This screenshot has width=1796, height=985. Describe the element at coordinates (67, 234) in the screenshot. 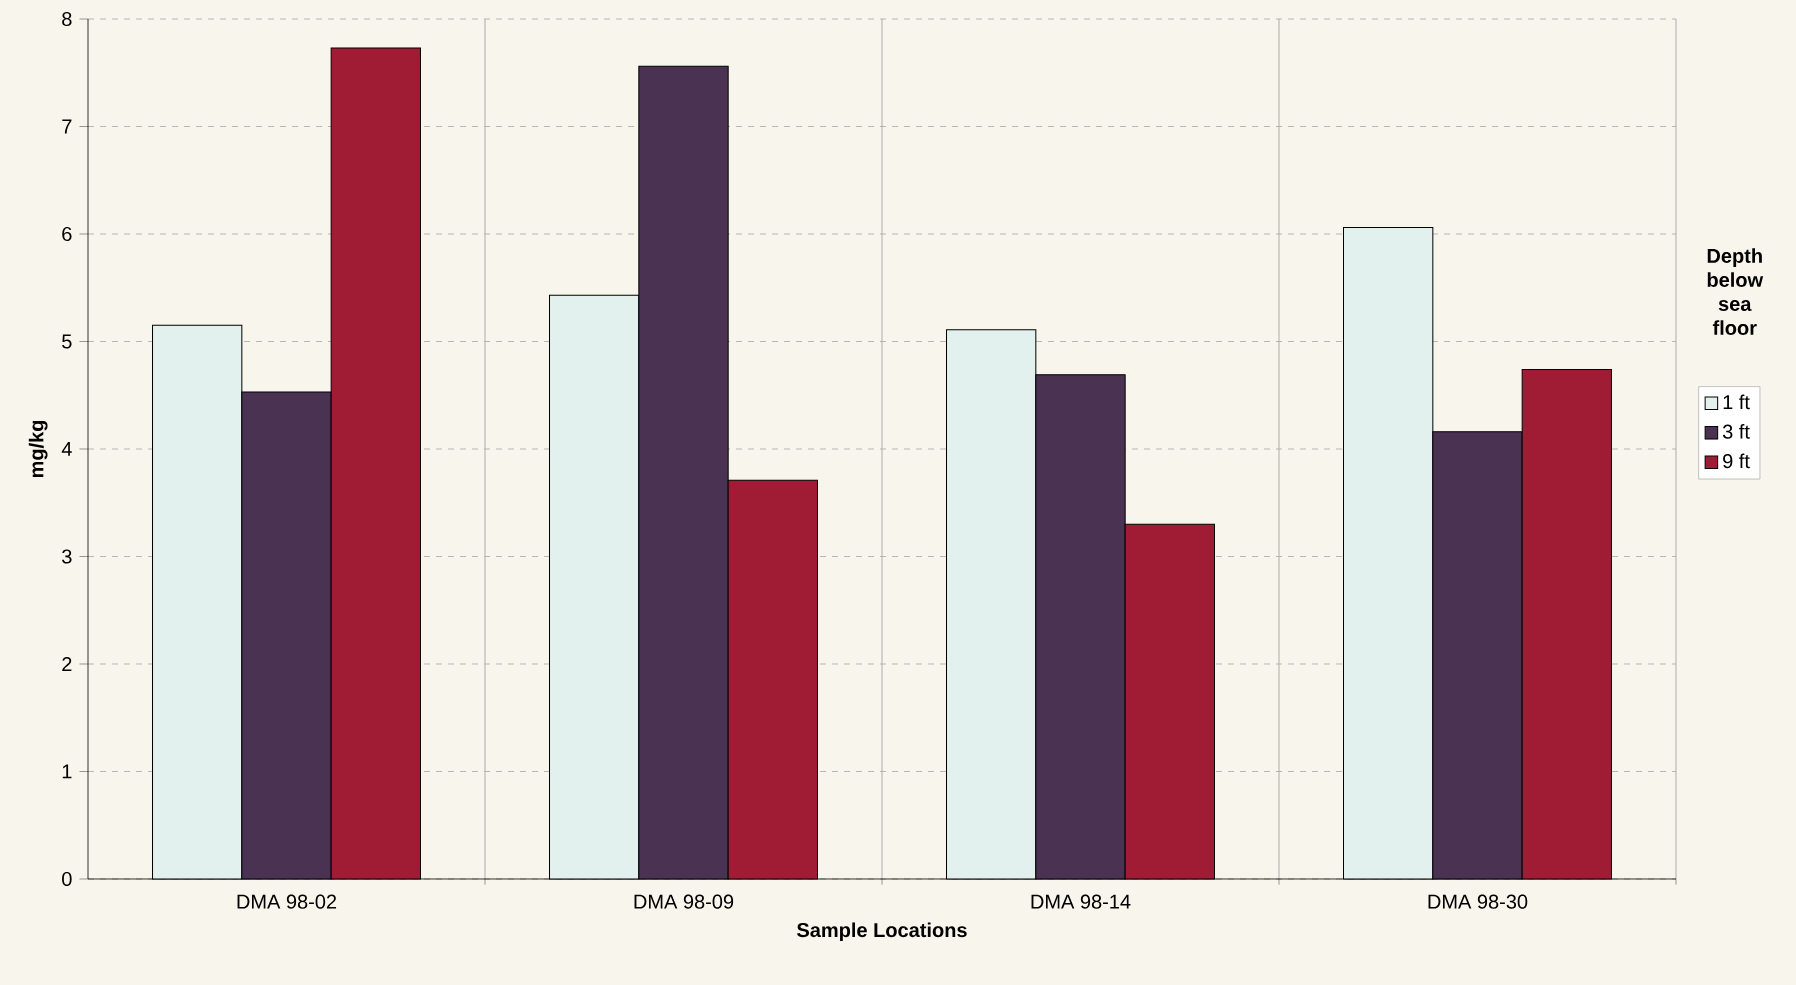

I see `y-tick-label: 6` at that location.